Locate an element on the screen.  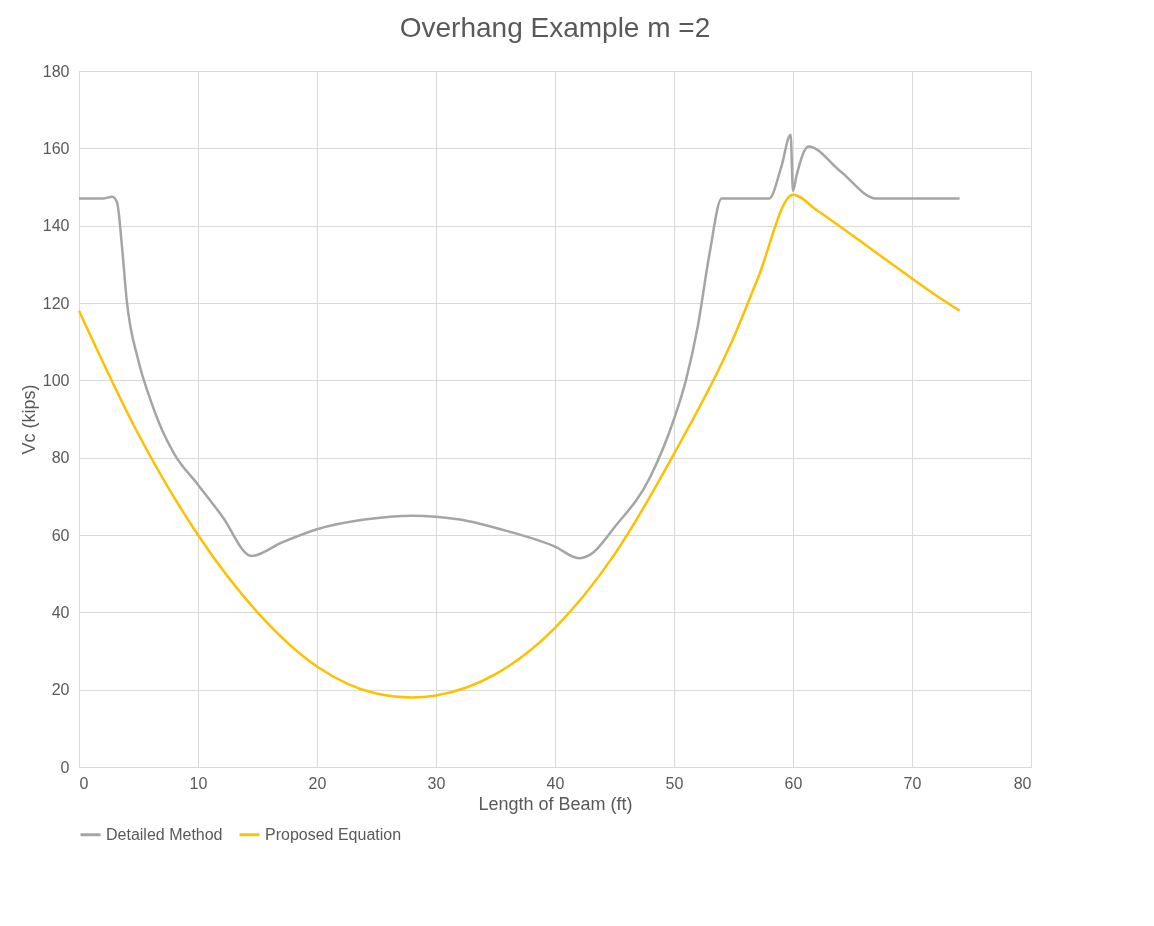
x-tick-label: 50 is located at coordinates (674, 783).